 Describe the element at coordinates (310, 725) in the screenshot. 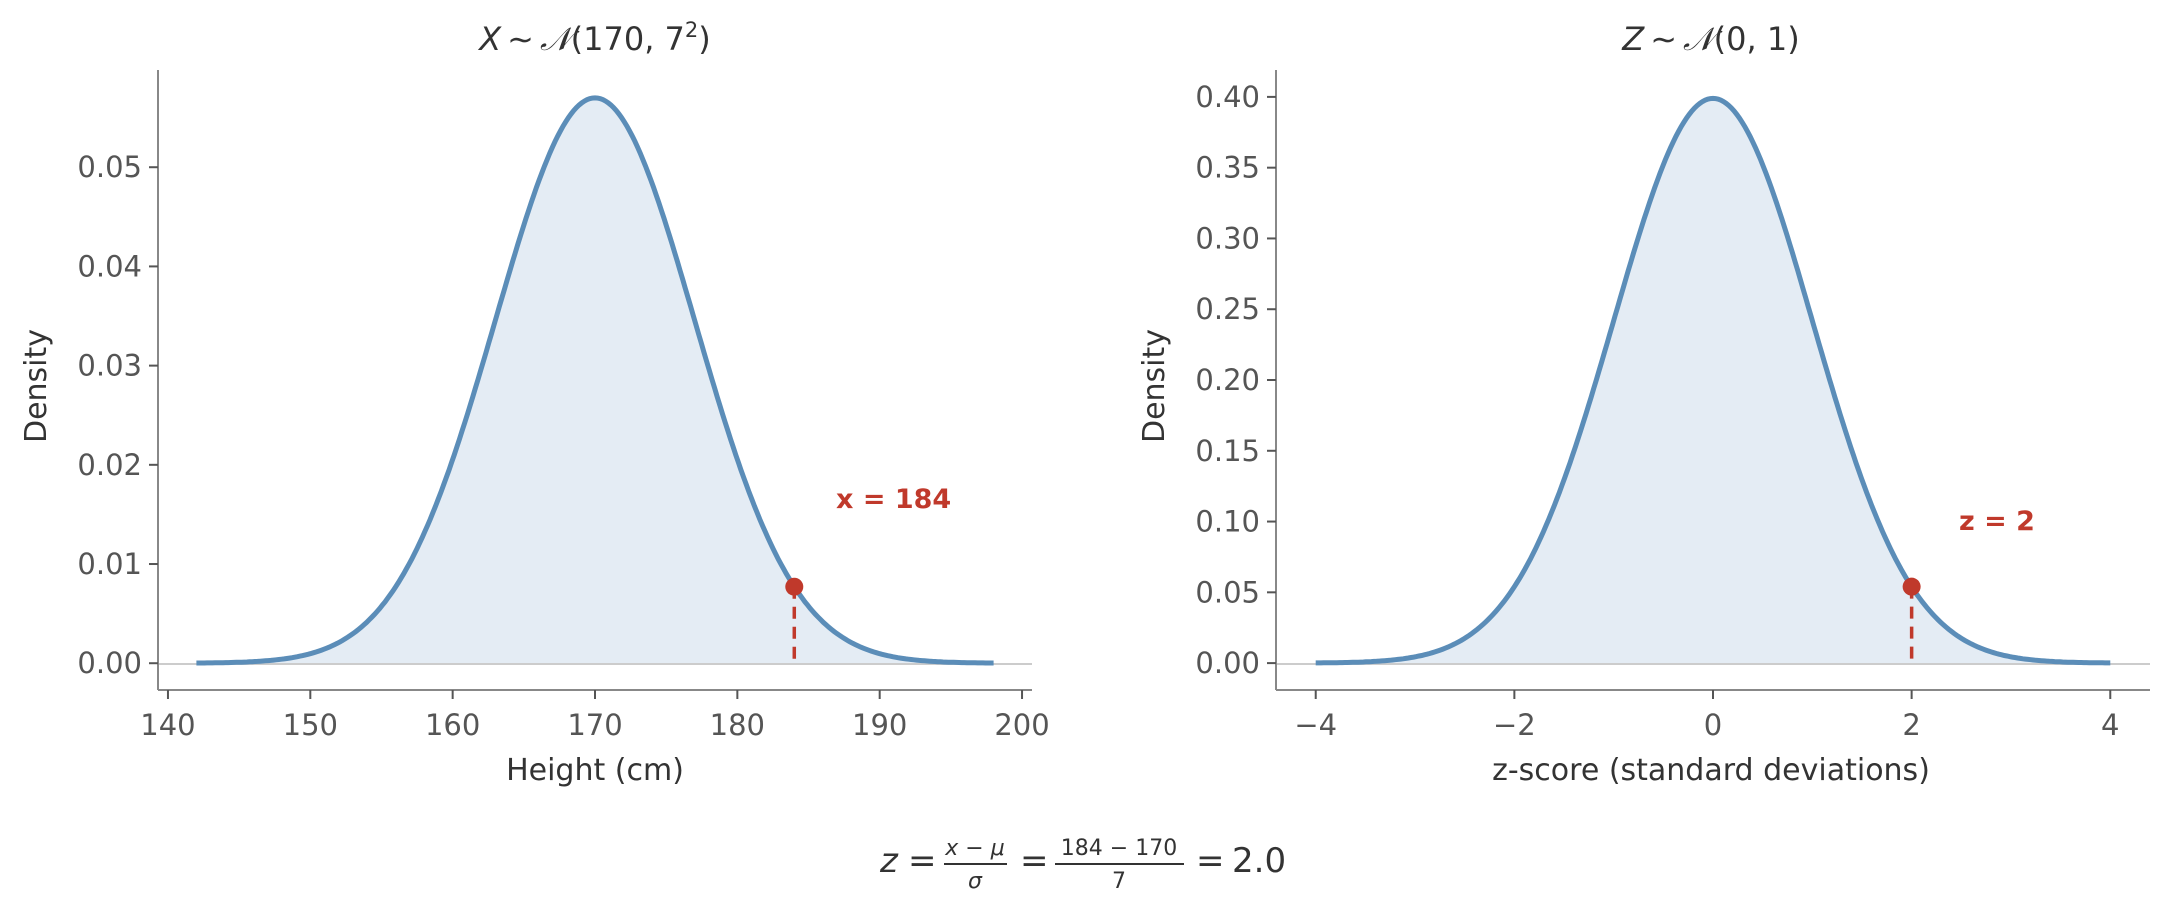

I see `x-tick-label: 150` at that location.